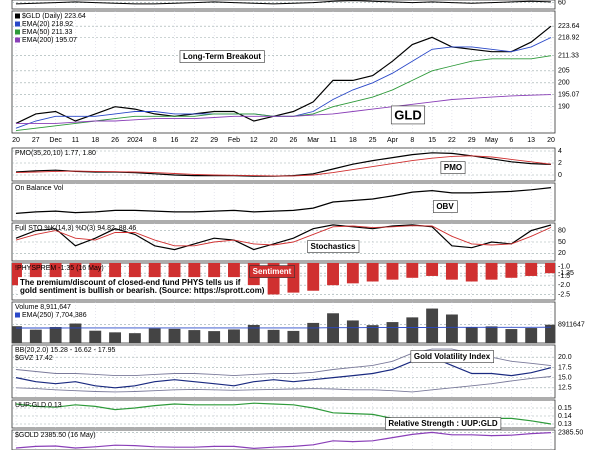  Describe the element at coordinates (564, 107) in the screenshot. I see `y-tick-label: 190` at that location.